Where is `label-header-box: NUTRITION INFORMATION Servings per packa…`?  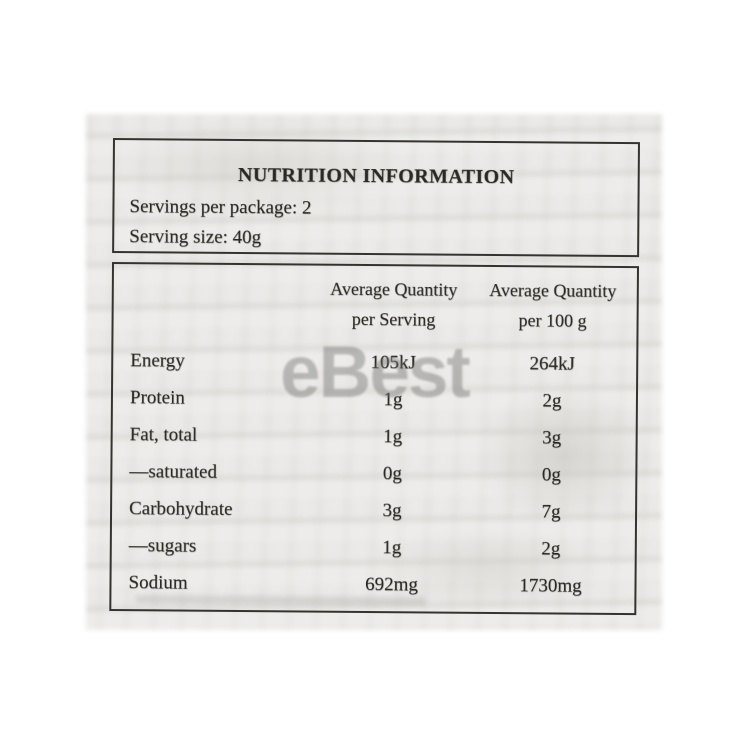 label-header-box: NUTRITION INFORMATION Servings per packa… is located at coordinates (376, 198).